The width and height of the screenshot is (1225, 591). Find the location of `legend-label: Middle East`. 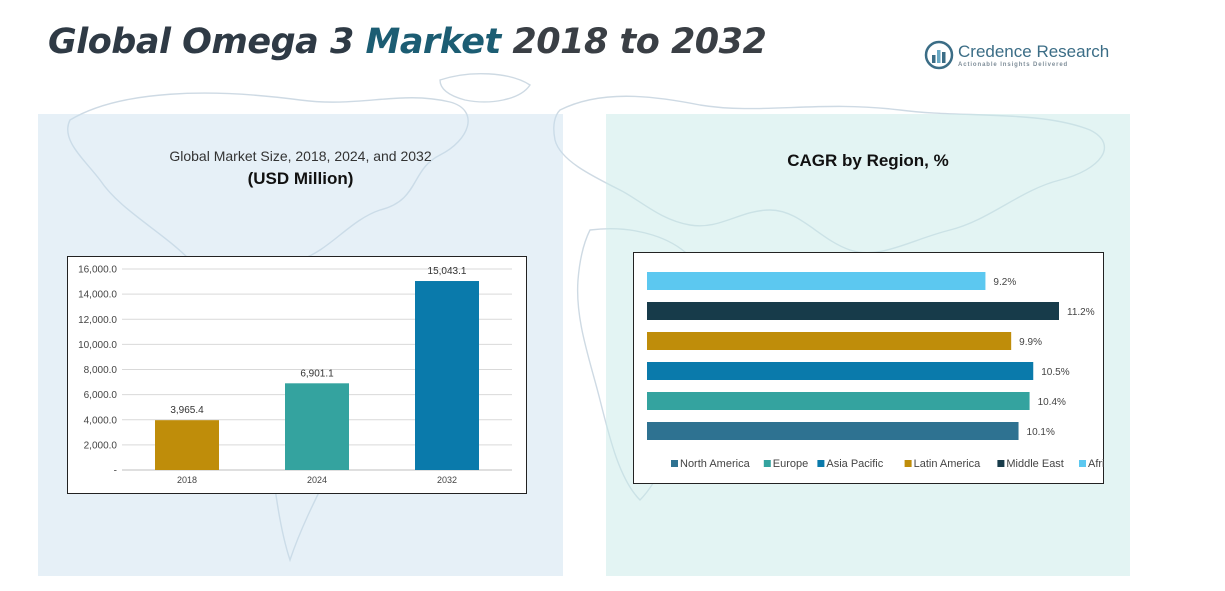

legend-label: Middle East is located at coordinates (1034, 464).